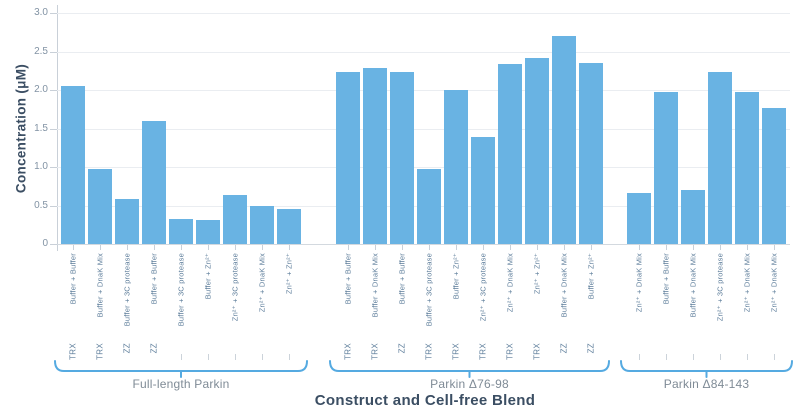 This screenshot has height=413, width=800. Describe the element at coordinates (425, 400) in the screenshot. I see `x-axis-title: Construct and Cell-free Blend` at that location.